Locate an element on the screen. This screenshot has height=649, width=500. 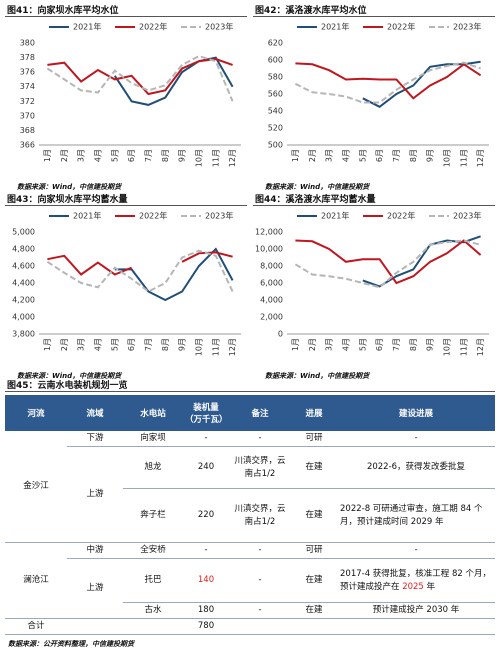
capacity: 240 is located at coordinates (206, 467).